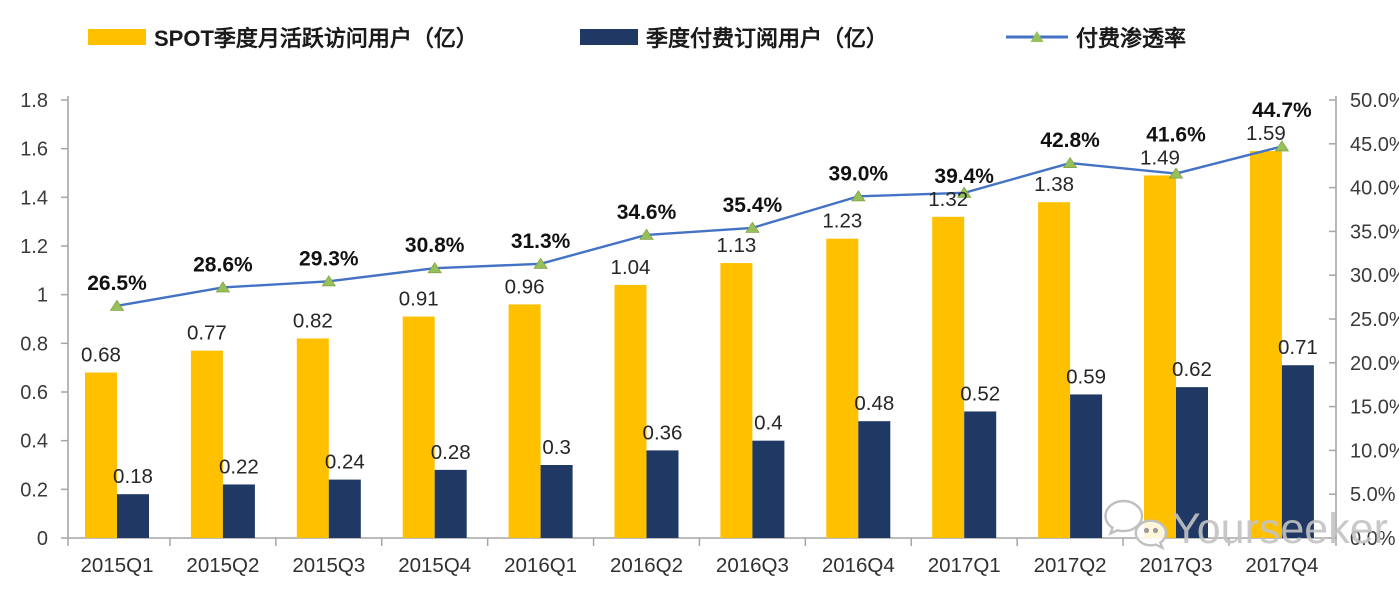 The height and width of the screenshot is (596, 1399). Describe the element at coordinates (1374, 408) in the screenshot. I see `right-axis-tick-label: 15.0%` at that location.